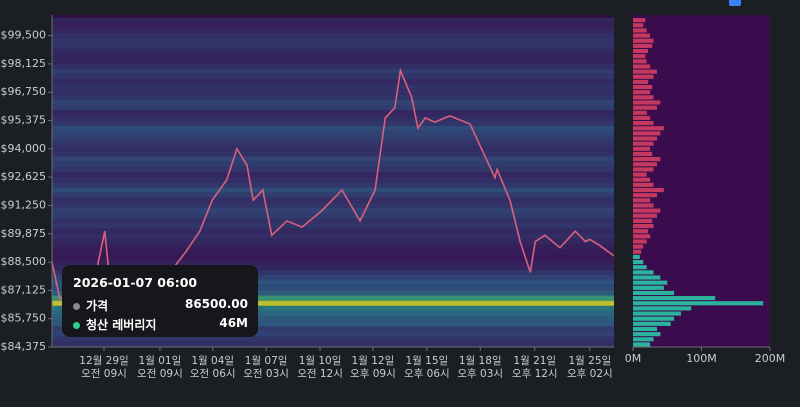 The height and width of the screenshot is (407, 800). I want to click on x-tick-label: 1월 21일 오후 12시, so click(534, 367).